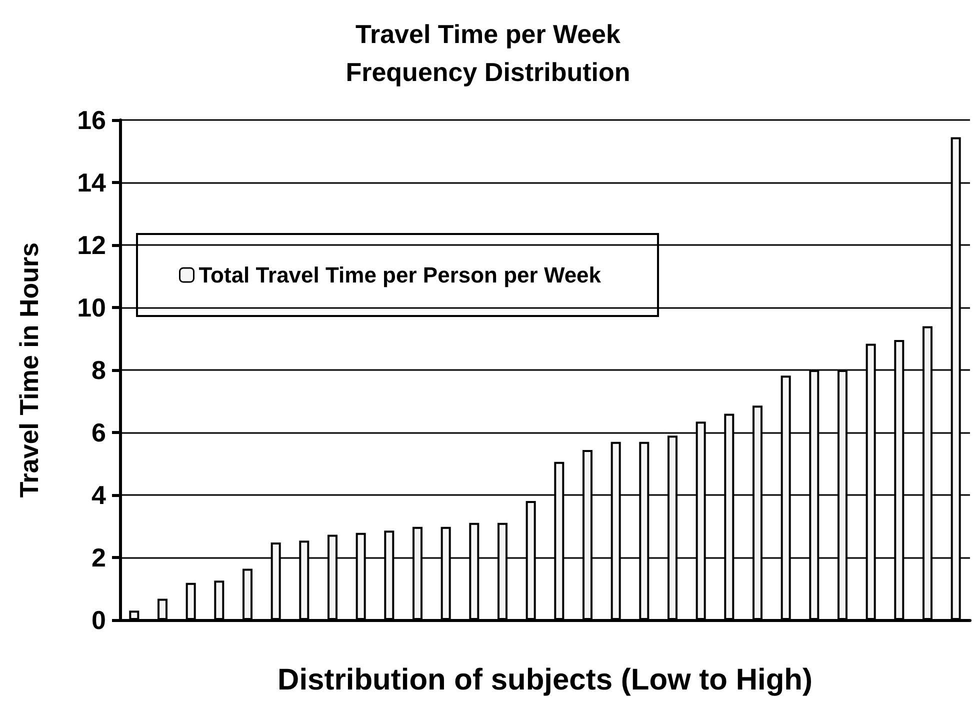 Image resolution: width=976 pixels, height=704 pixels. What do you see at coordinates (29, 370) in the screenshot?
I see `y-axis-title: Travel Time in Hours` at bounding box center [29, 370].